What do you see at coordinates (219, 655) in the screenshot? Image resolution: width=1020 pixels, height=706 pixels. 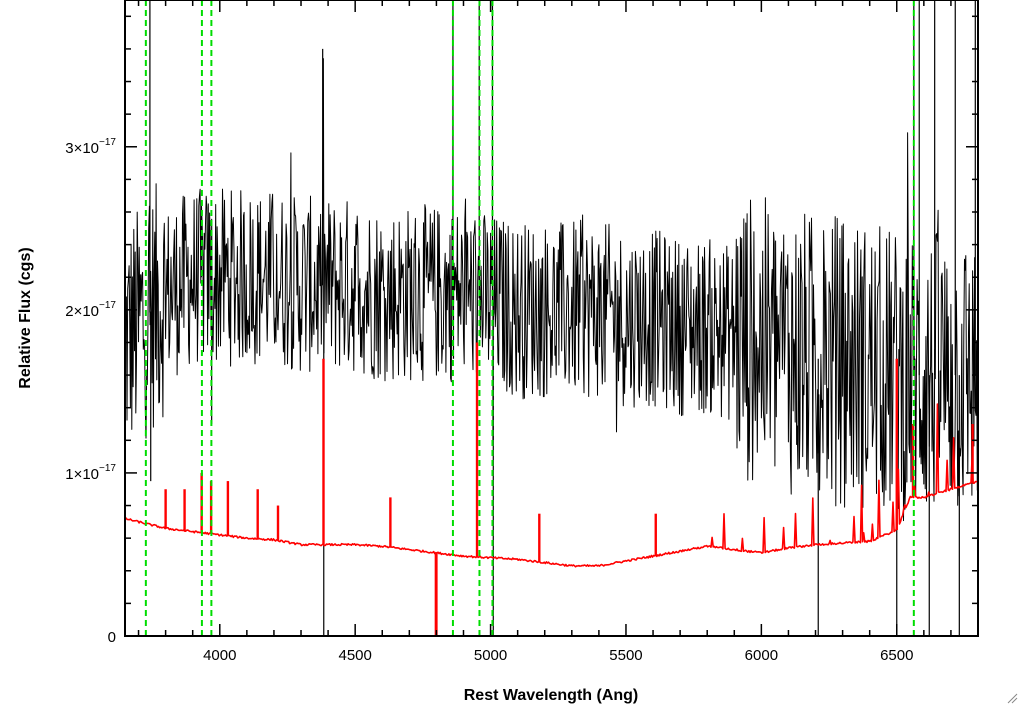 I see `x-tick-label: 4000` at bounding box center [219, 655].